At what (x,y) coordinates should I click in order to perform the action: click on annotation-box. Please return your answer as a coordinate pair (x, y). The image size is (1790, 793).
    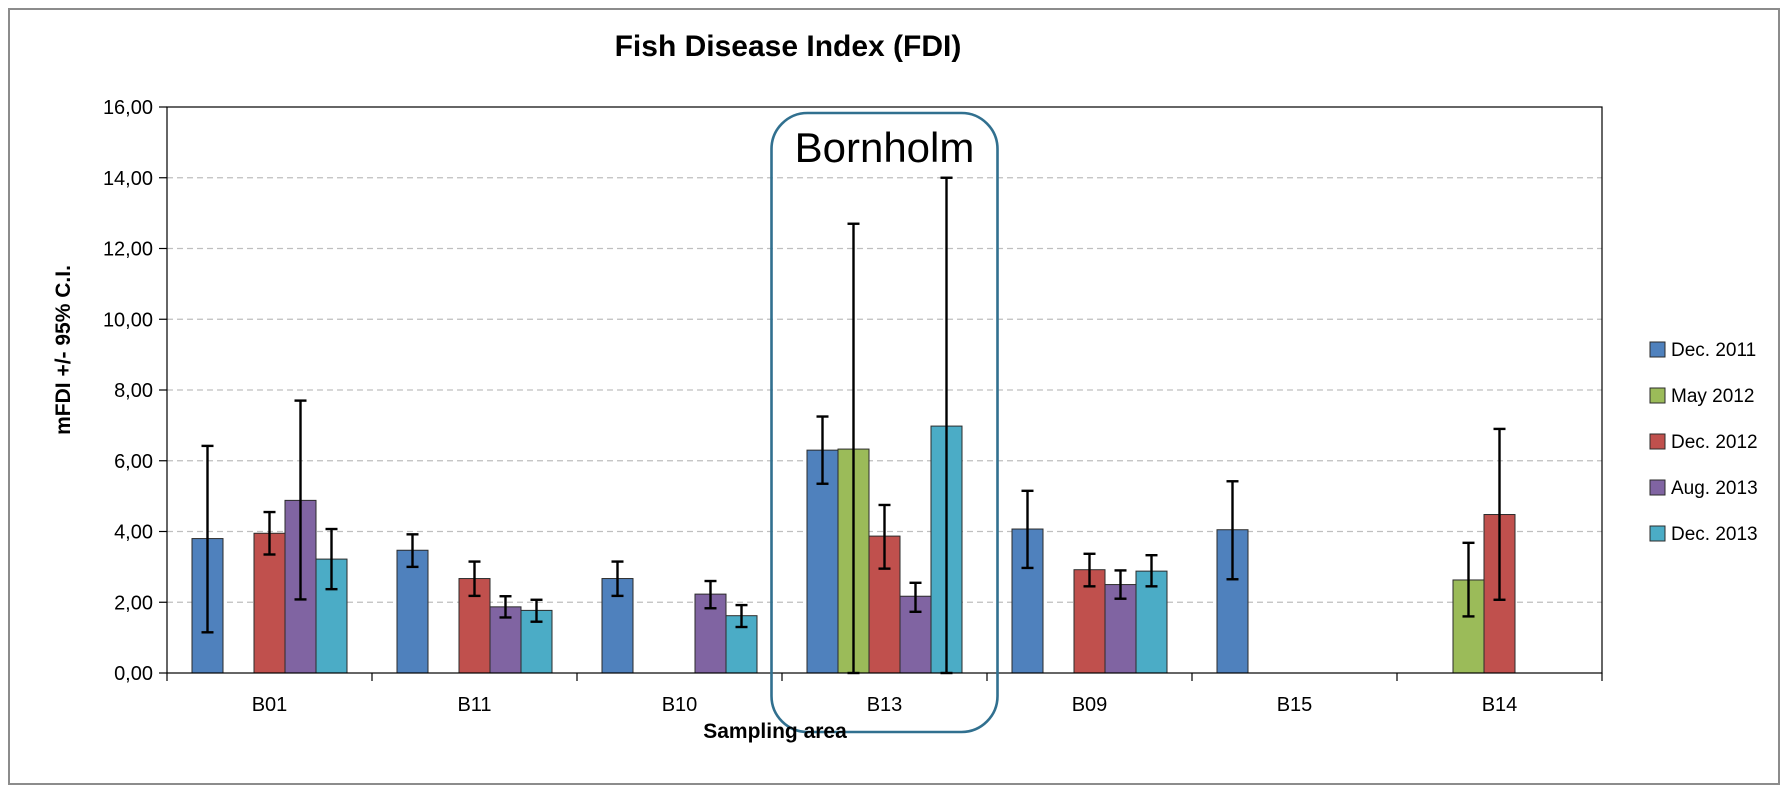
    Looking at the image, I should click on (884, 422).